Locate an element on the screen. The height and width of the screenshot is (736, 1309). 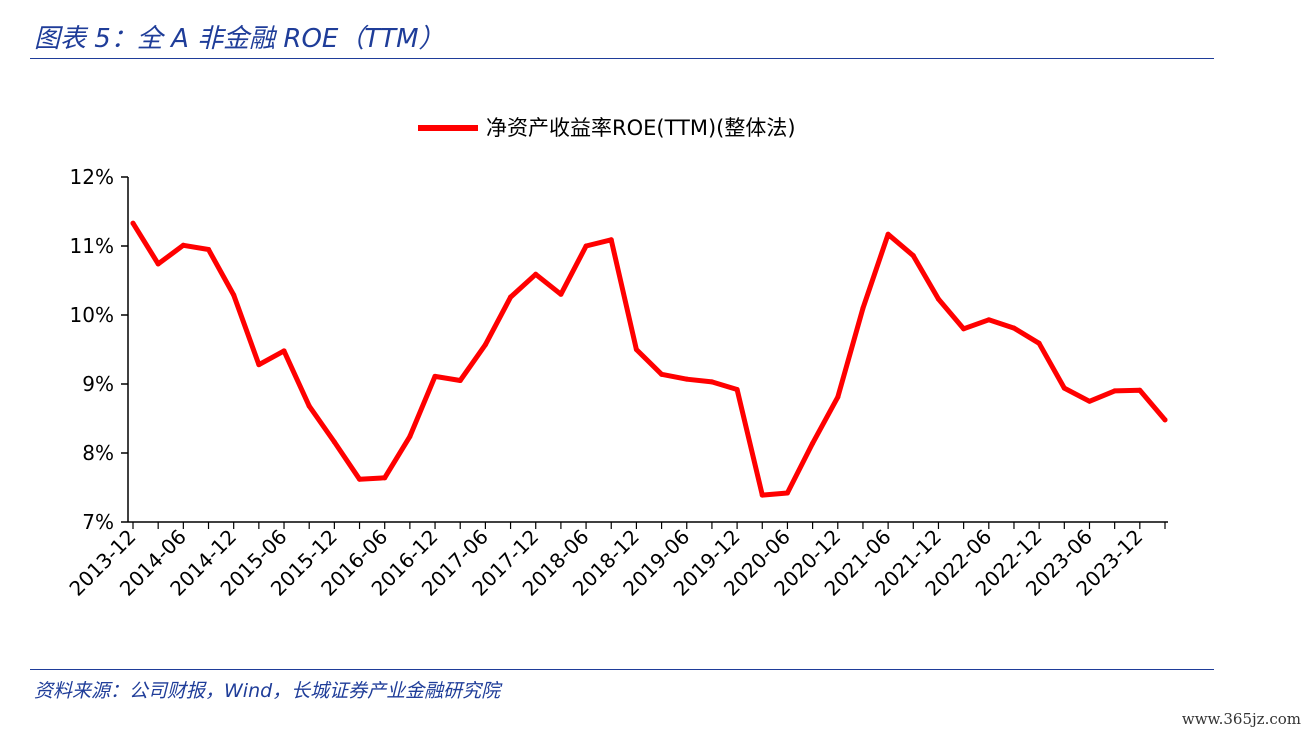
source-note: 资料来源：公司财报，Wind，长城证券产业金融研究院 is located at coordinates (267, 691).